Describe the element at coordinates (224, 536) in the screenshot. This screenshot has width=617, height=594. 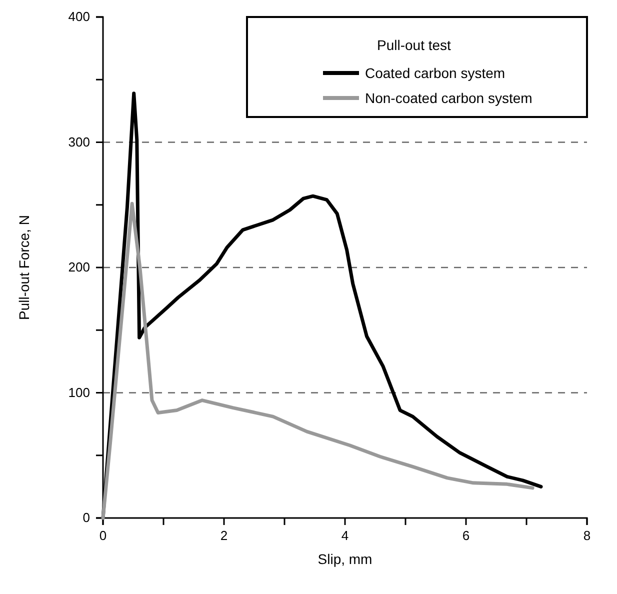
I see `x-tick-label: 2` at that location.